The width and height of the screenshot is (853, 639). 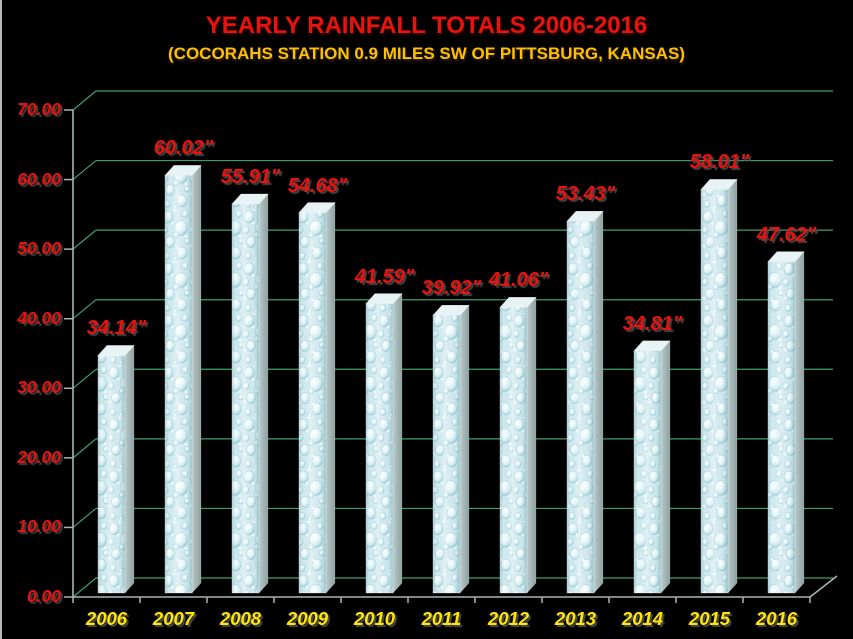 I want to click on y-axis-label: 0.00, so click(x=43, y=596).